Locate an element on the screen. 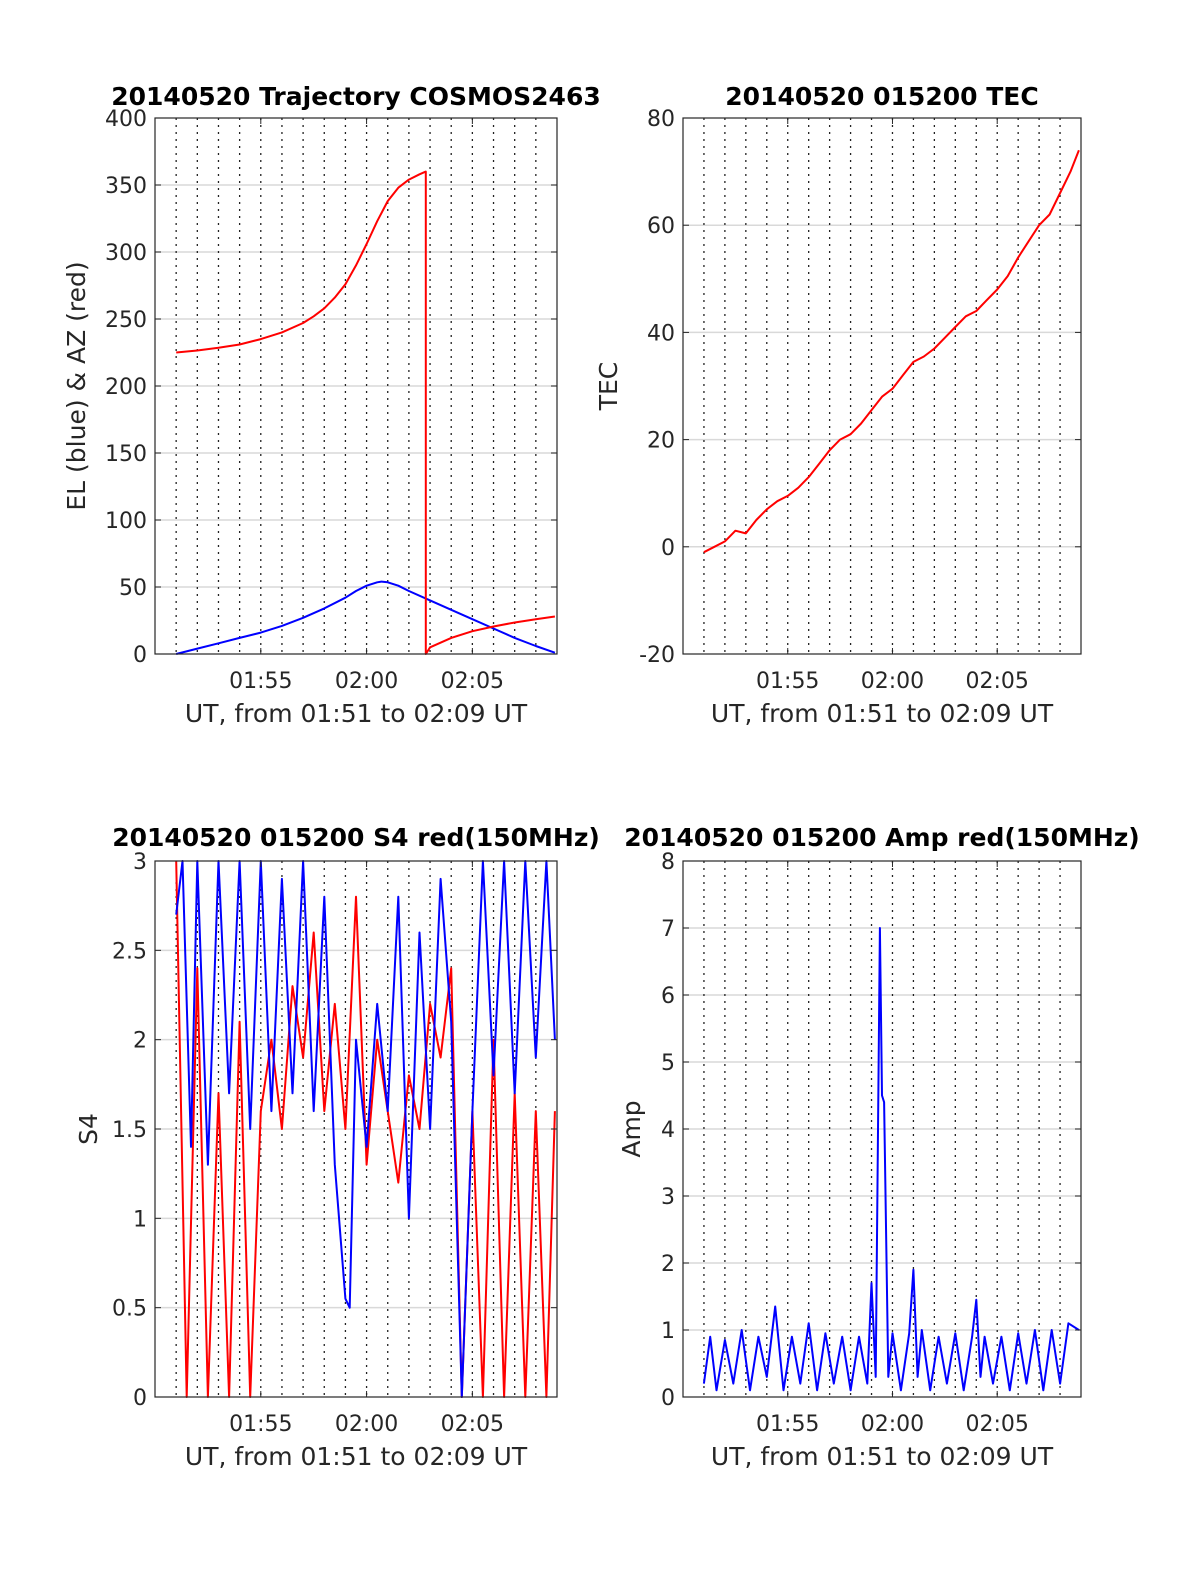  y-tick-label: 250 is located at coordinates (126, 320).